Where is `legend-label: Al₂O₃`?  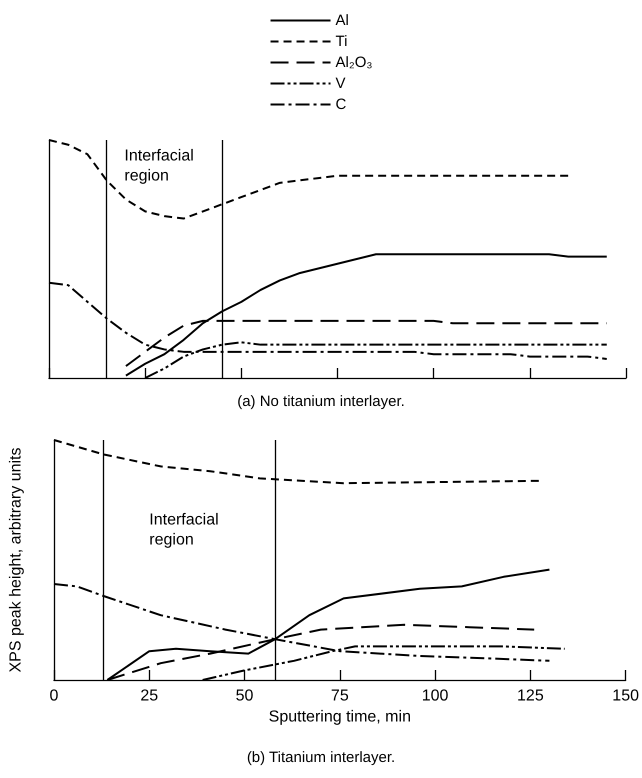
legend-label: Al₂O₃ is located at coordinates (354, 62).